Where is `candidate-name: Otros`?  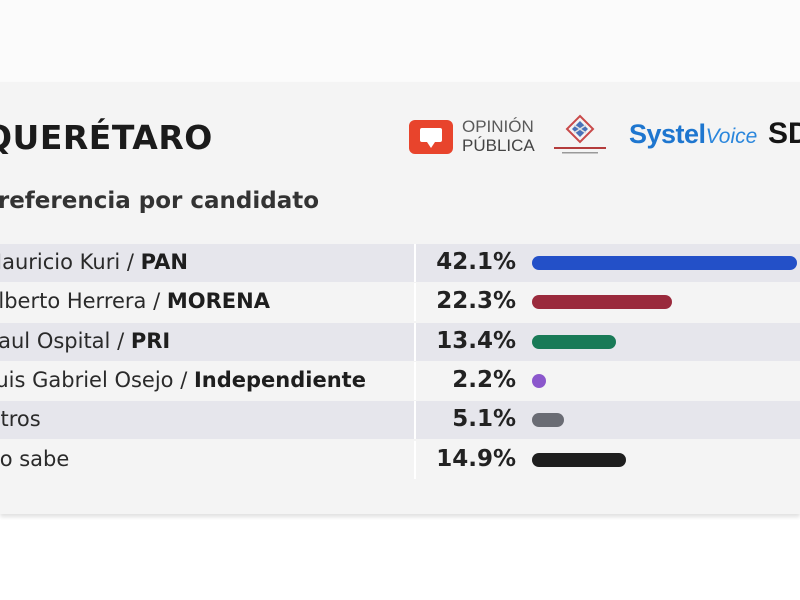
candidate-name: Otros is located at coordinates (20, 419).